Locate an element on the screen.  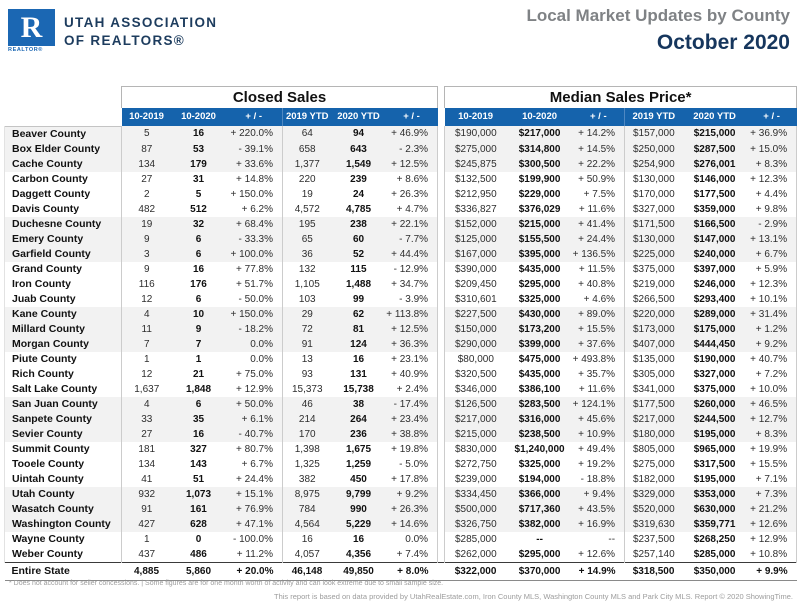
section-title-closed-sales: Closed Sales is located at coordinates (279, 97).